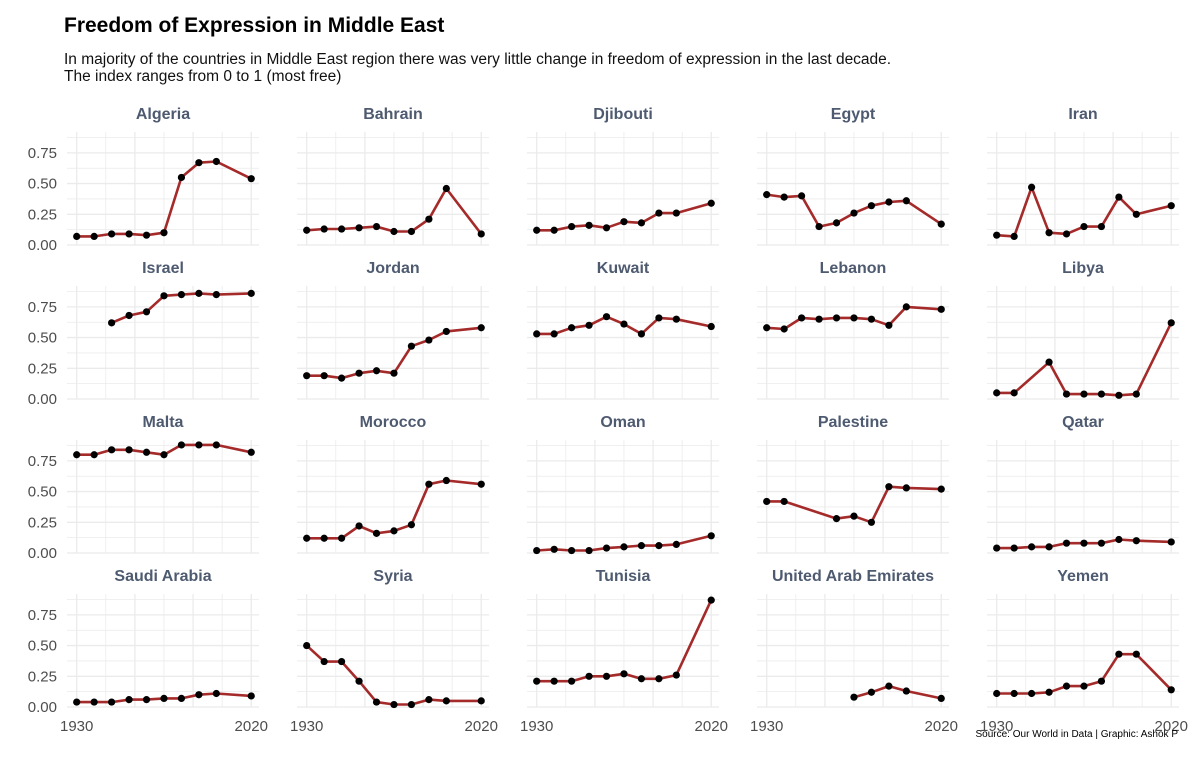 The image size is (1200, 763). Describe the element at coordinates (1083, 268) in the screenshot. I see `facet-title-libya: Libya` at that location.